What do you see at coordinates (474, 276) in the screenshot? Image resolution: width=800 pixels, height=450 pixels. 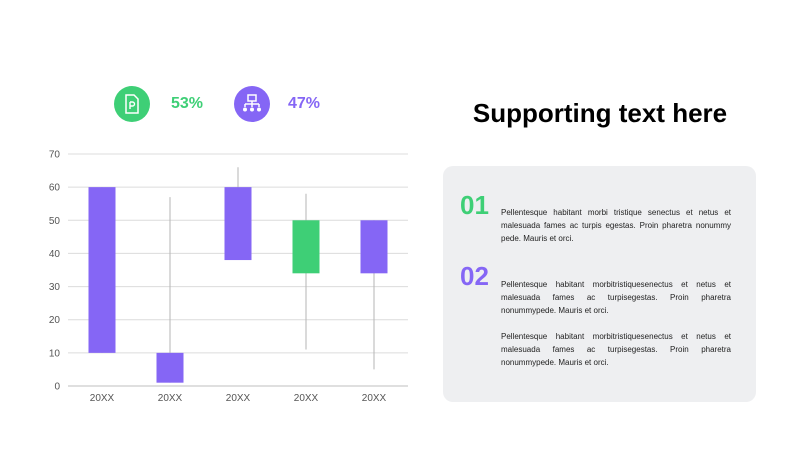 I see `point-number-2: 02` at bounding box center [474, 276].